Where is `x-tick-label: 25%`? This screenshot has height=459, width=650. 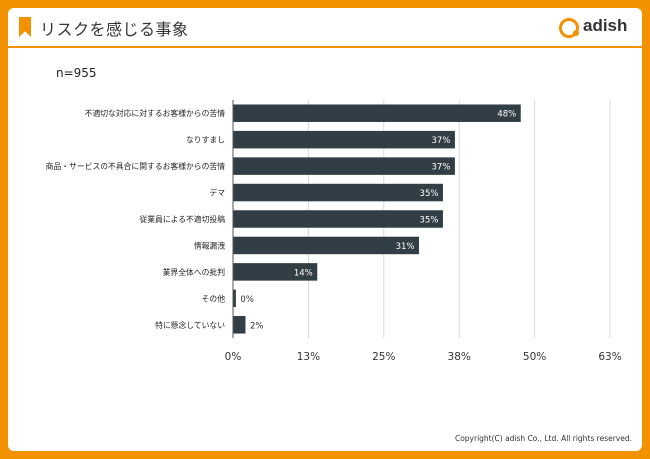
x-tick-label: 25% is located at coordinates (383, 357).